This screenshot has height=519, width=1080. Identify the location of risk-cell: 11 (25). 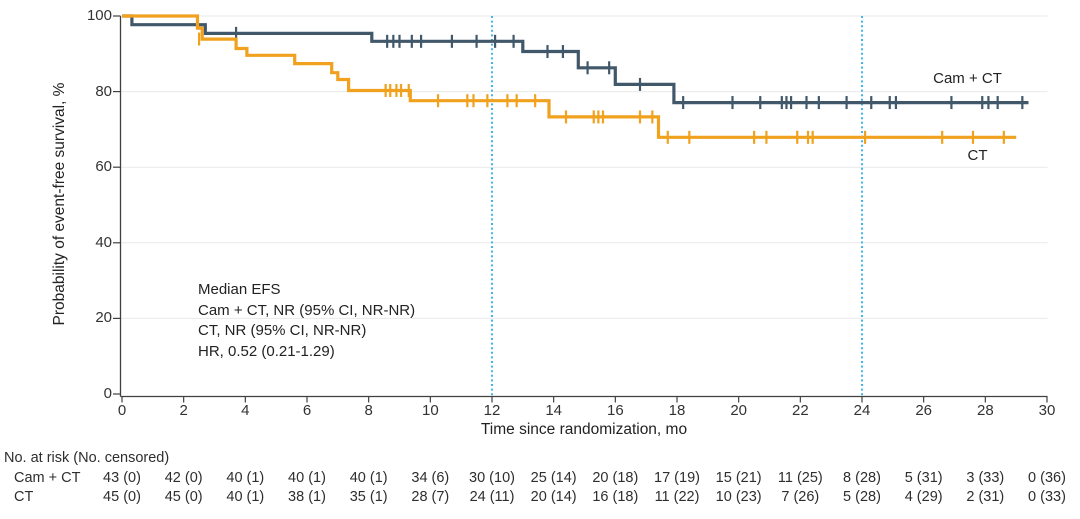
(800, 478).